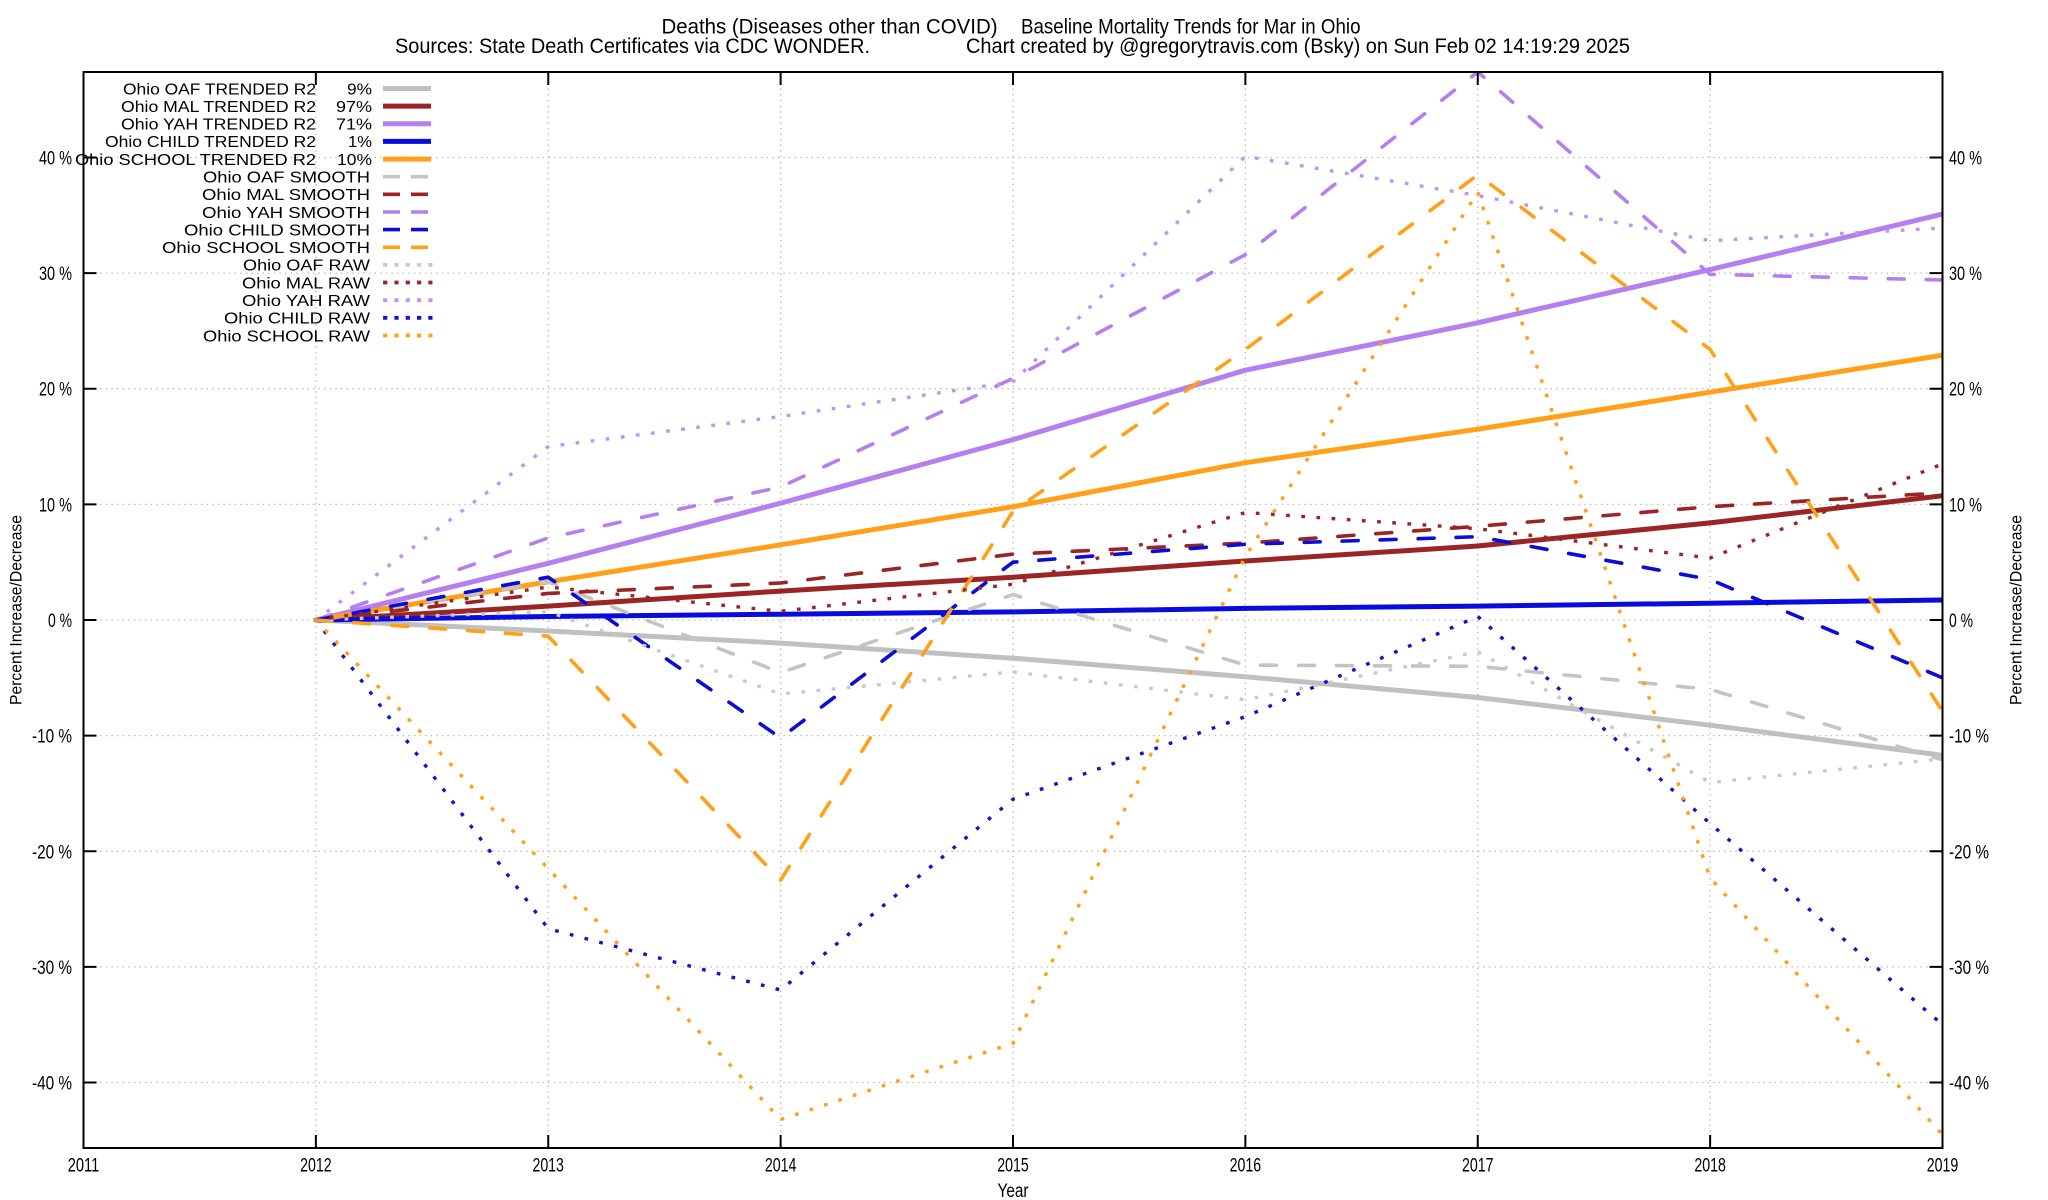 The width and height of the screenshot is (2048, 1200). I want to click on svg-text: Ohio CHILD TRENDED R2, so click(210, 142).